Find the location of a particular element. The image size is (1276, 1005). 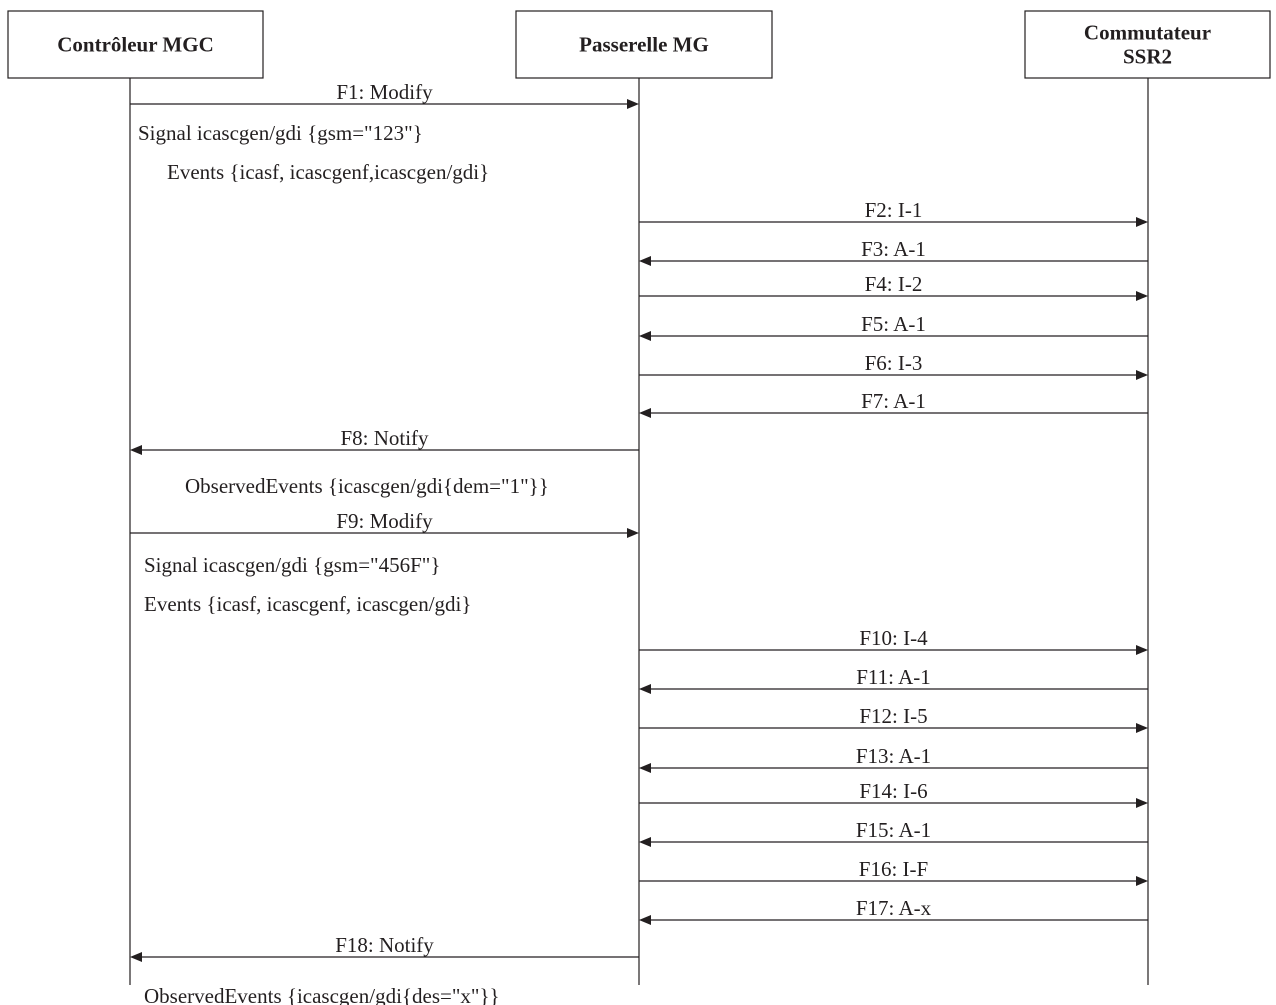

message-label: F4: I-2 is located at coordinates (894, 284).